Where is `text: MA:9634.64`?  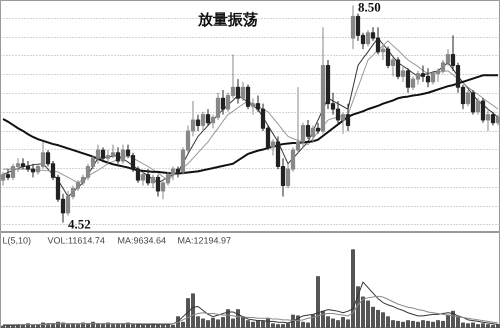
text: MA:9634.64 is located at coordinates (142, 241).